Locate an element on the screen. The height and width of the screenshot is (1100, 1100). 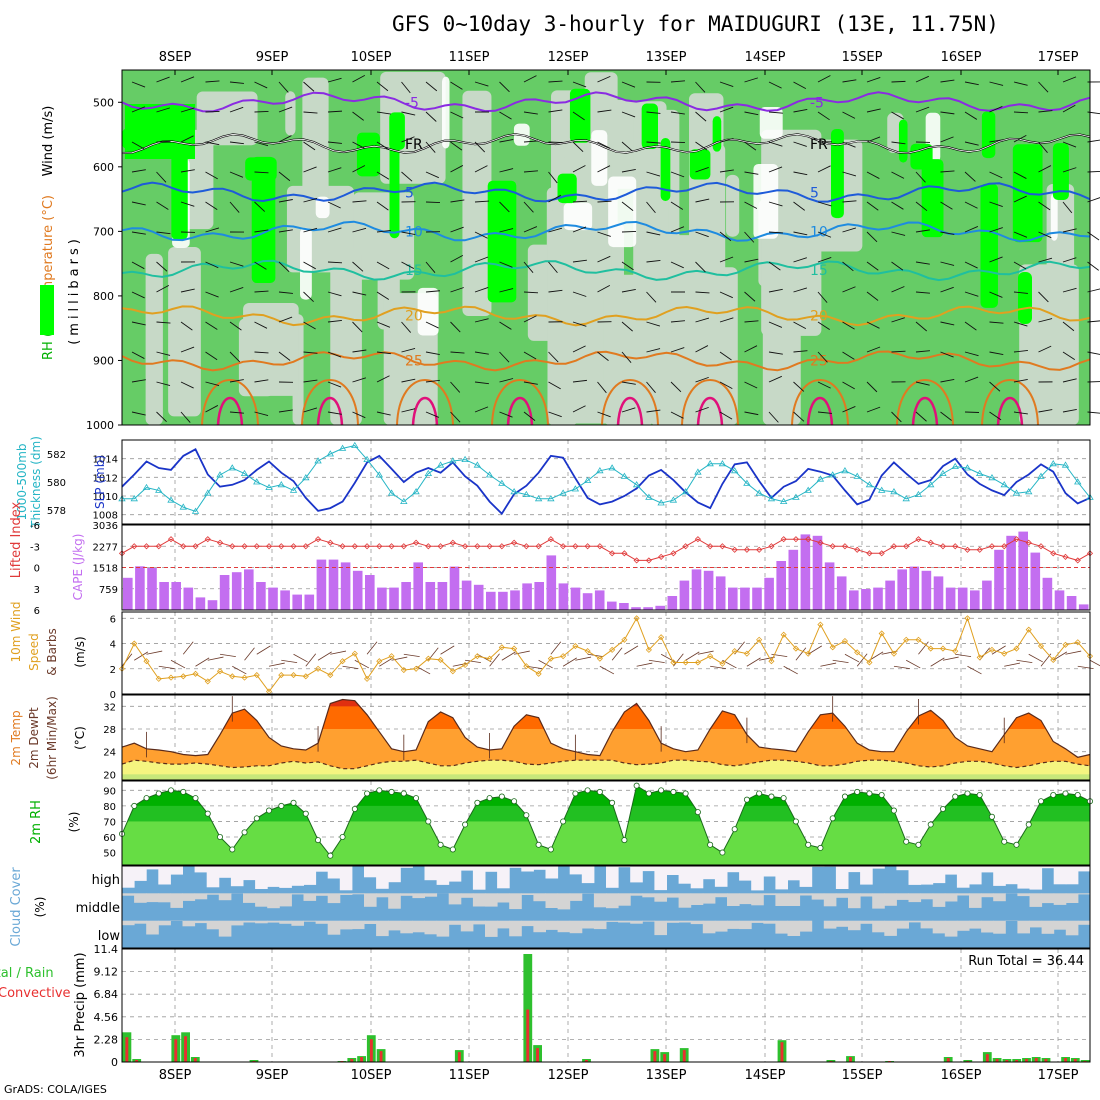
isotherm-30-bubble is located at coordinates (520, 411).